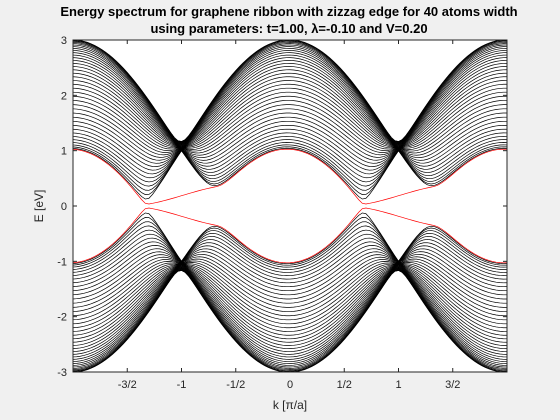 The height and width of the screenshot is (420, 560). What do you see at coordinates (64, 152) in the screenshot?
I see `y-tick-label: 1` at bounding box center [64, 152].